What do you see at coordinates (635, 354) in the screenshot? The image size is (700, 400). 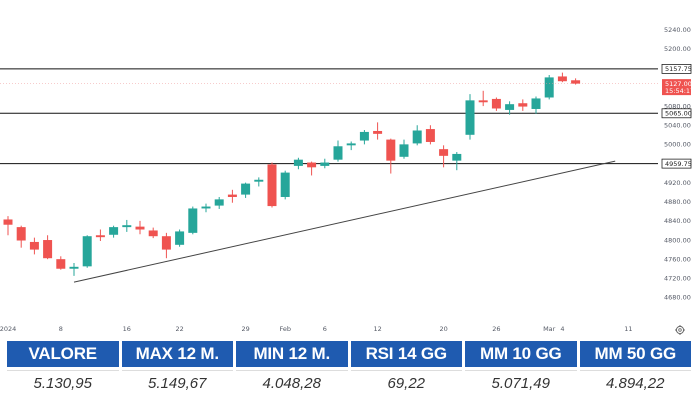 I see `header-mm-50gg: MM 50 GG` at bounding box center [635, 354].